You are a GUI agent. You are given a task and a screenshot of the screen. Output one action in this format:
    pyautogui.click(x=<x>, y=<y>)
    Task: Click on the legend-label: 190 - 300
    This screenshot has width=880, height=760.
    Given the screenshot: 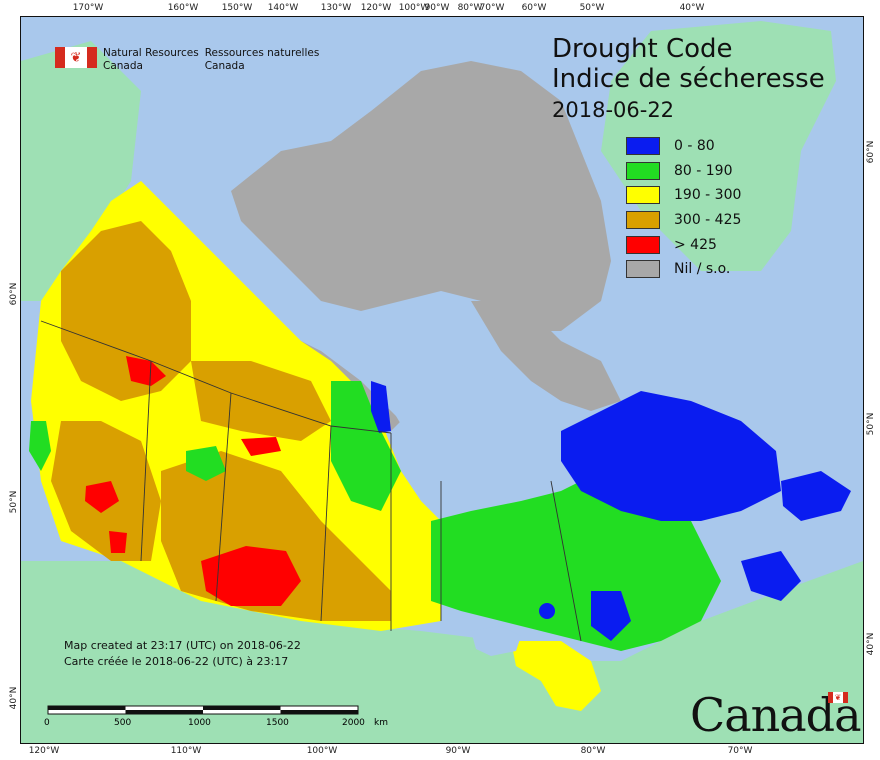 What is the action you would take?
    pyautogui.click(x=708, y=195)
    